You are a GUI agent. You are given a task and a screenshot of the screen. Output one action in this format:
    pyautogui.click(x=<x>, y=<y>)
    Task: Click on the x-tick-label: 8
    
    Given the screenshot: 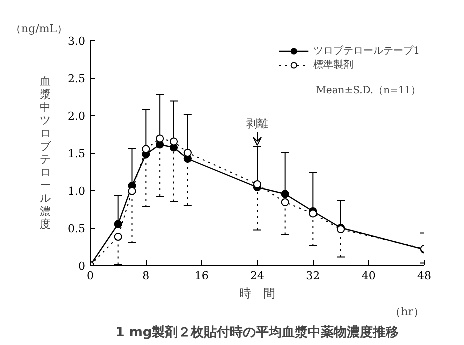 What is the action you would take?
    pyautogui.click(x=146, y=276)
    